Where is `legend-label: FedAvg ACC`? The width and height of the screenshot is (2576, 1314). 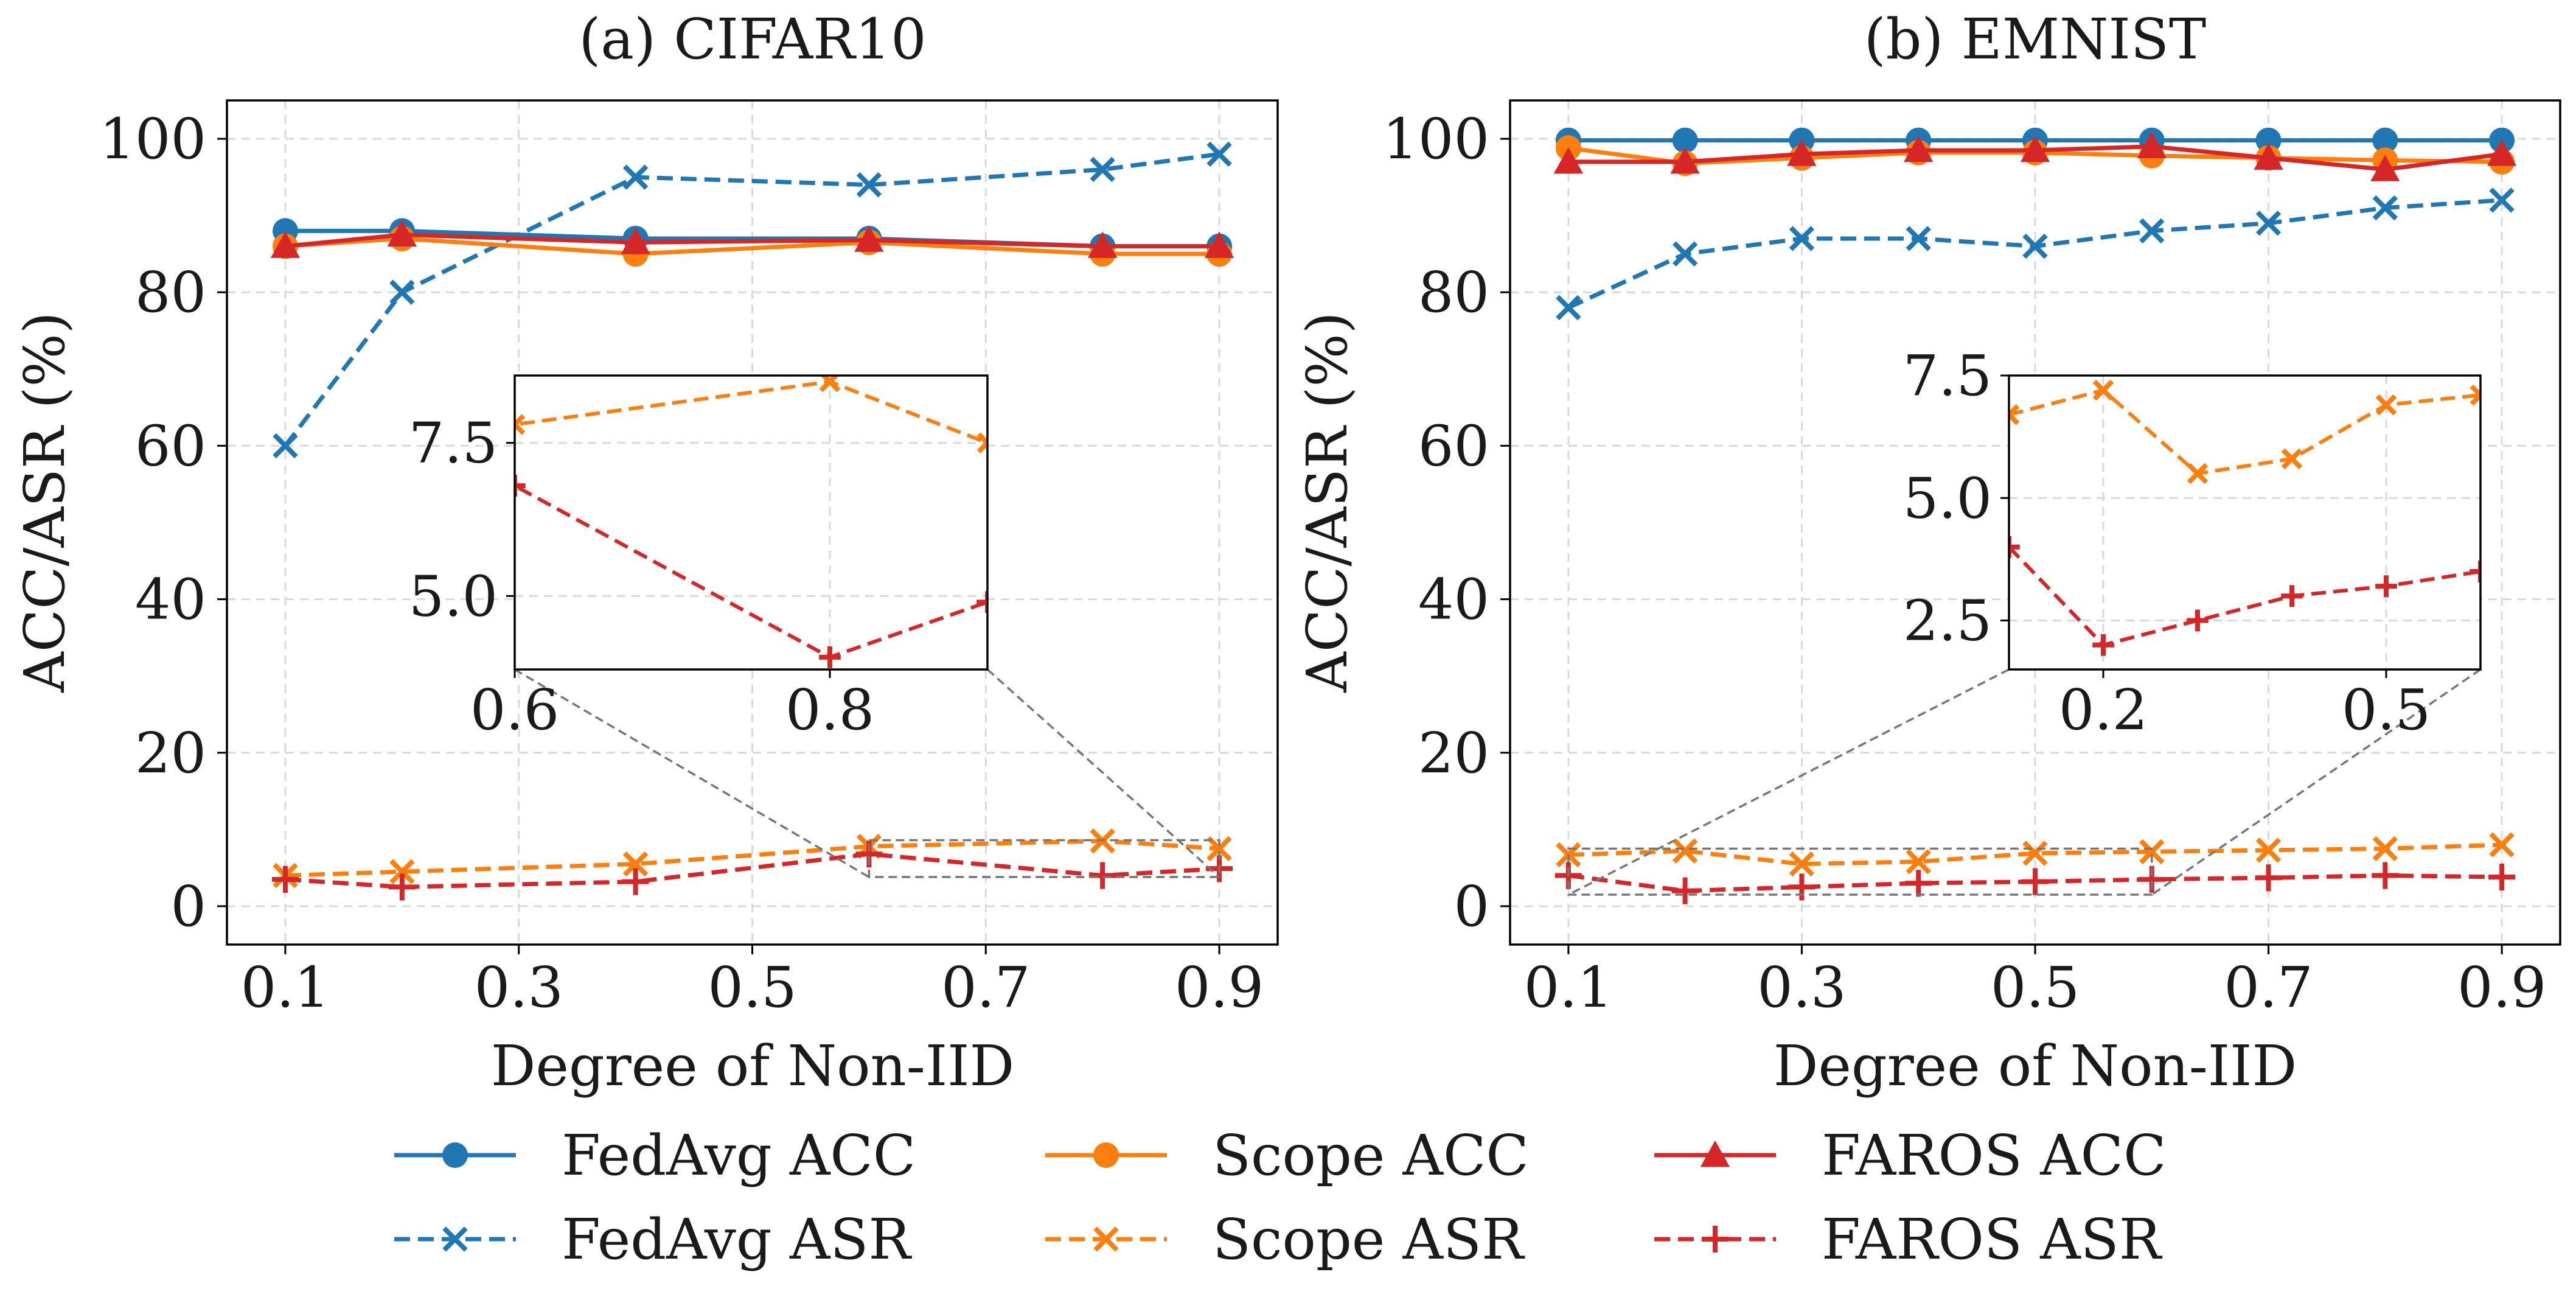 legend-label: FedAvg ACC is located at coordinates (739, 1155).